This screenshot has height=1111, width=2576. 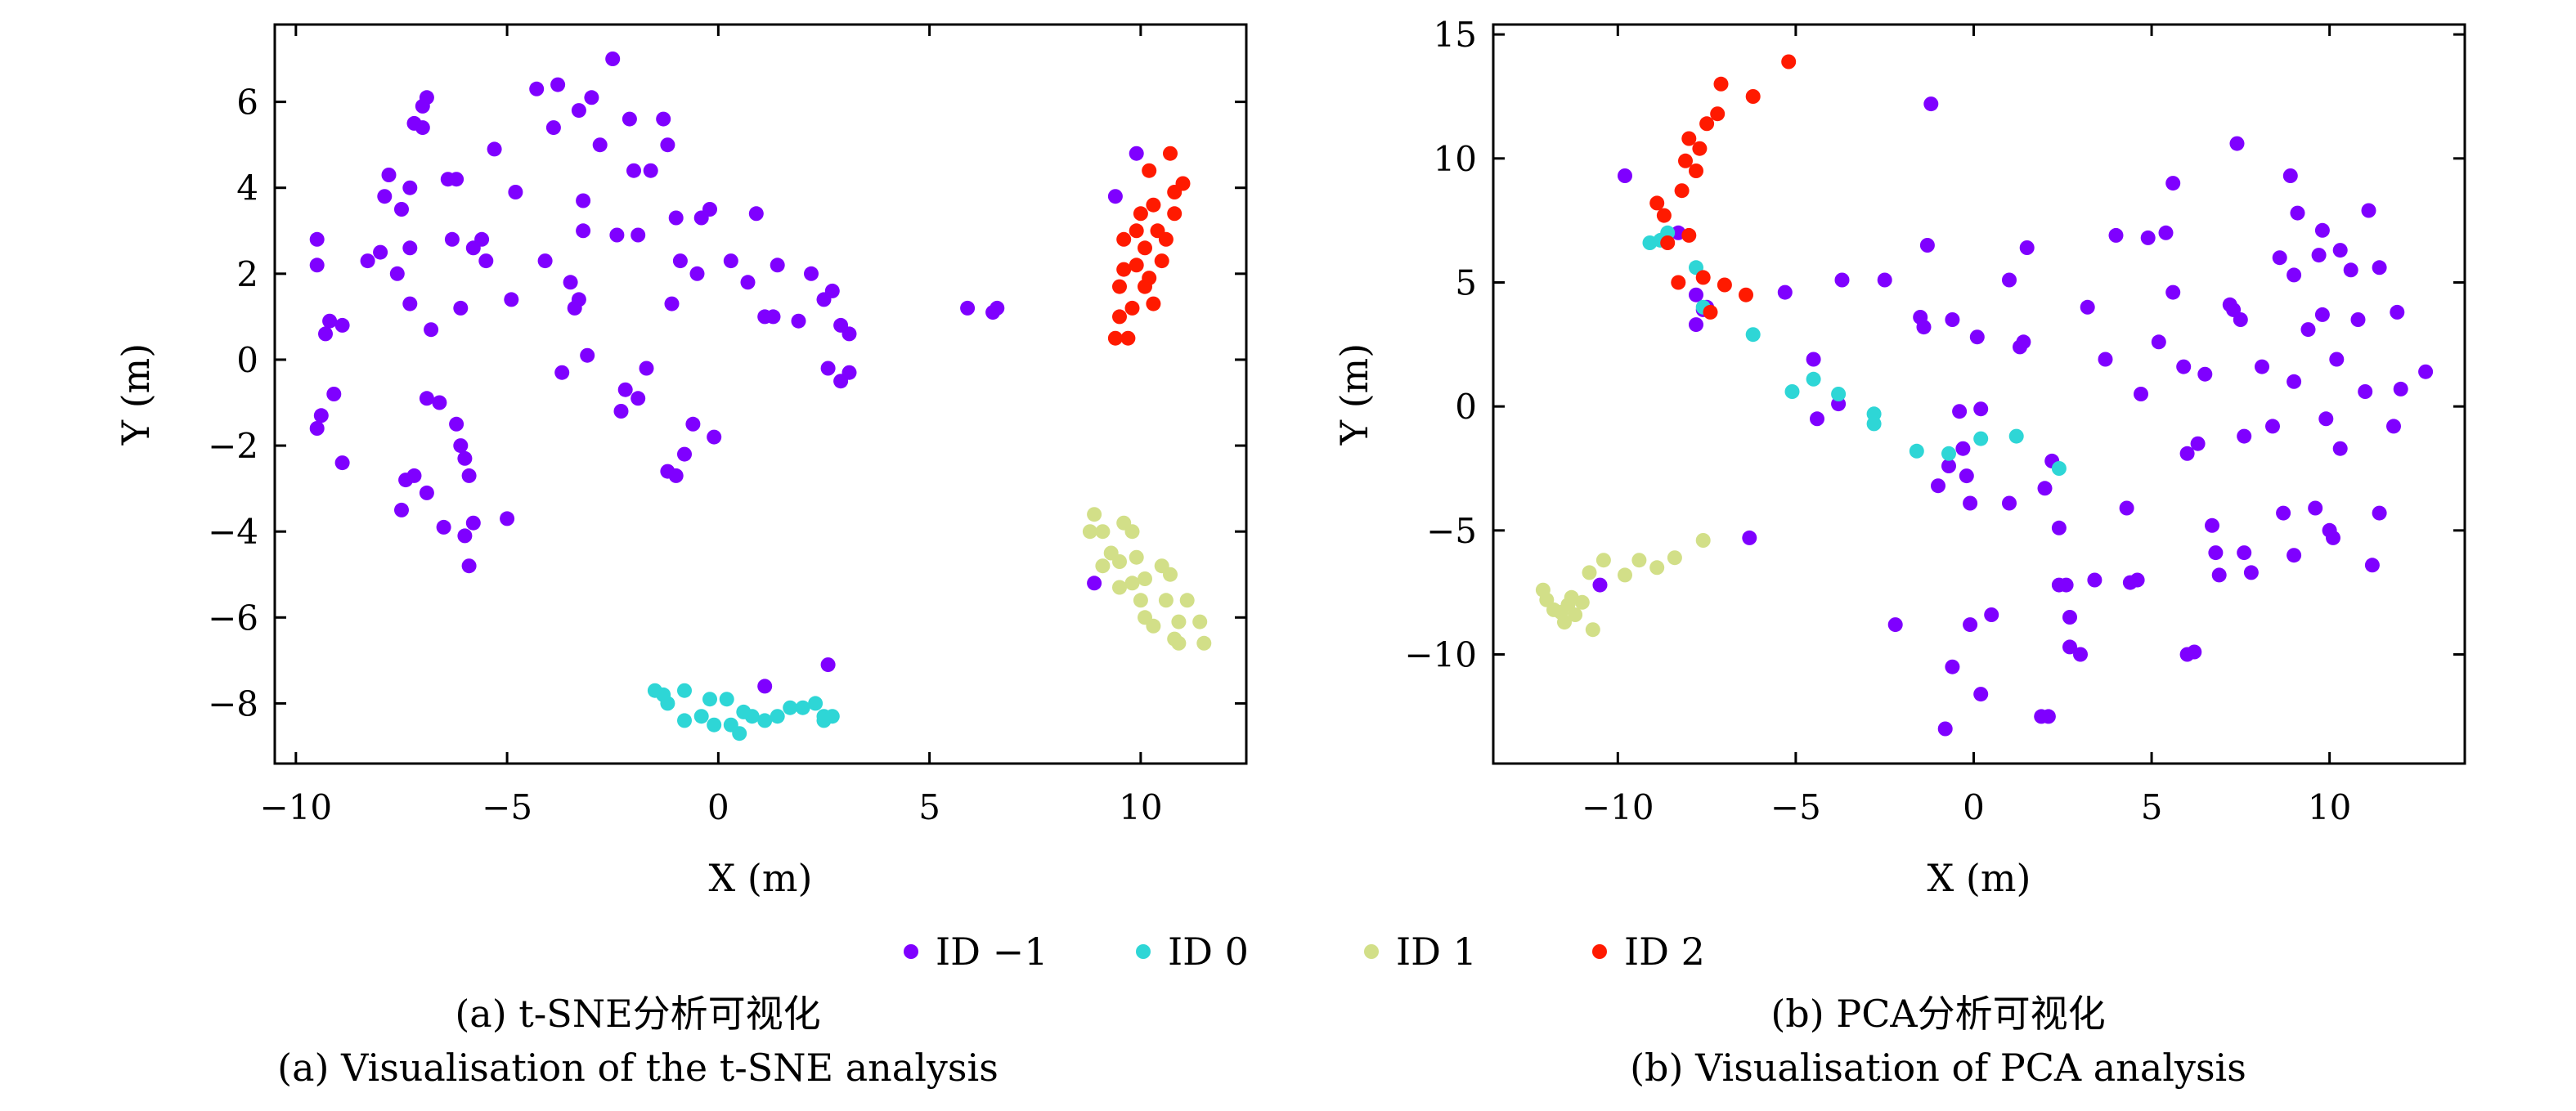 I want to click on x-axis-title: X (m), so click(x=1980, y=878).